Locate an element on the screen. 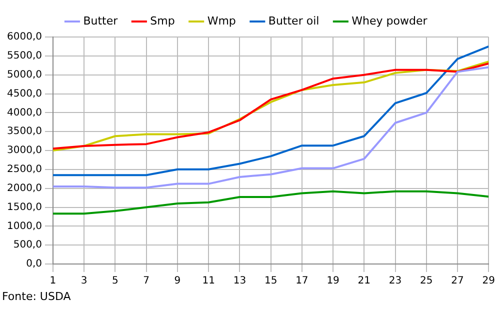 This screenshot has width=498, height=323. legend-label: Butter is located at coordinates (100, 21).